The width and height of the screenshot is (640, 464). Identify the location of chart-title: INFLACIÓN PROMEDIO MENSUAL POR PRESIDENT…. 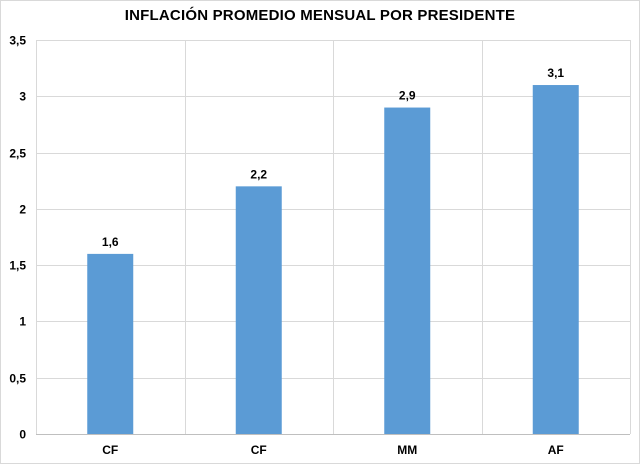
(320, 15).